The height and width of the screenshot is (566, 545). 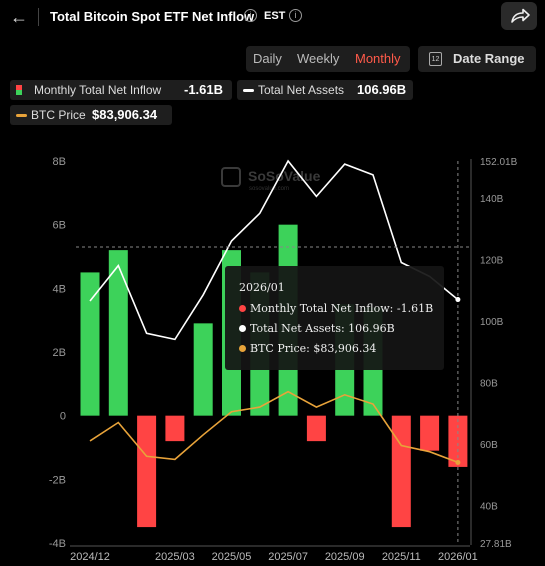 What do you see at coordinates (231, 177) in the screenshot?
I see `watermark-logo-icon` at bounding box center [231, 177].